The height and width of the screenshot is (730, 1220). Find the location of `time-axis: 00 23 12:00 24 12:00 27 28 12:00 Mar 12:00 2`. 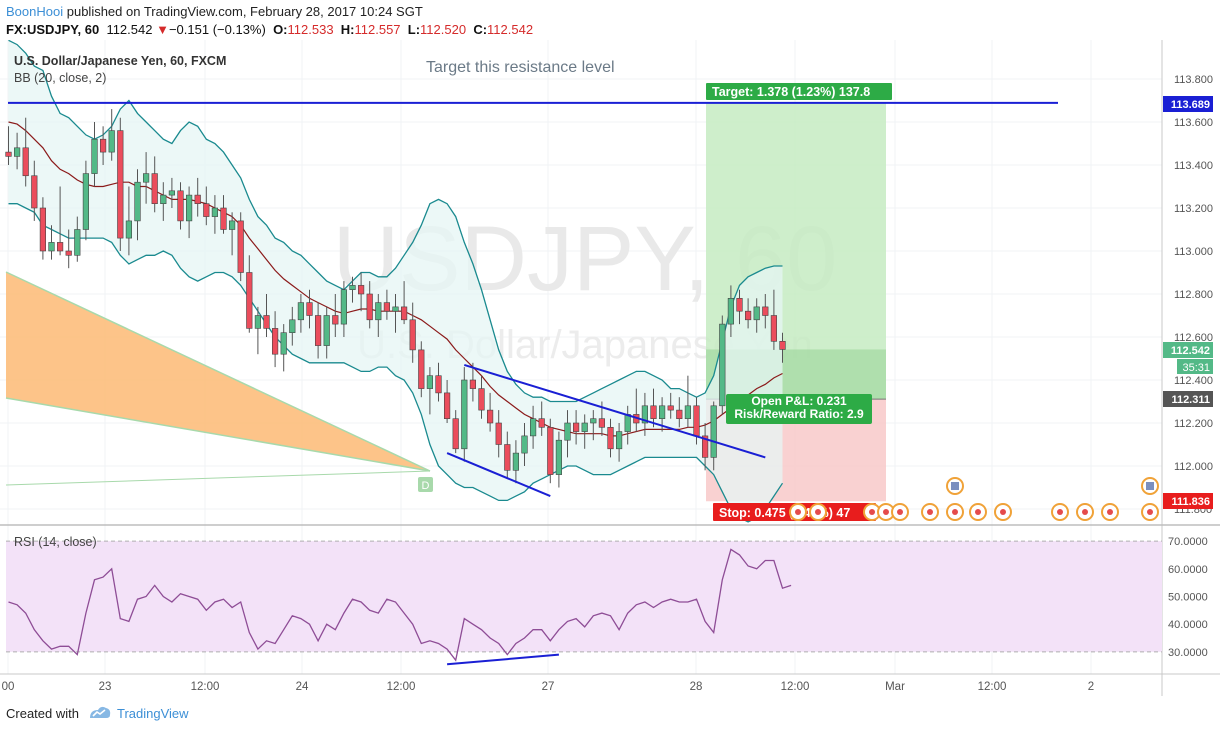

time-axis: 00 23 12:00 24 12:00 27 28 12:00 Mar 12:00 2 is located at coordinates (548, 687).